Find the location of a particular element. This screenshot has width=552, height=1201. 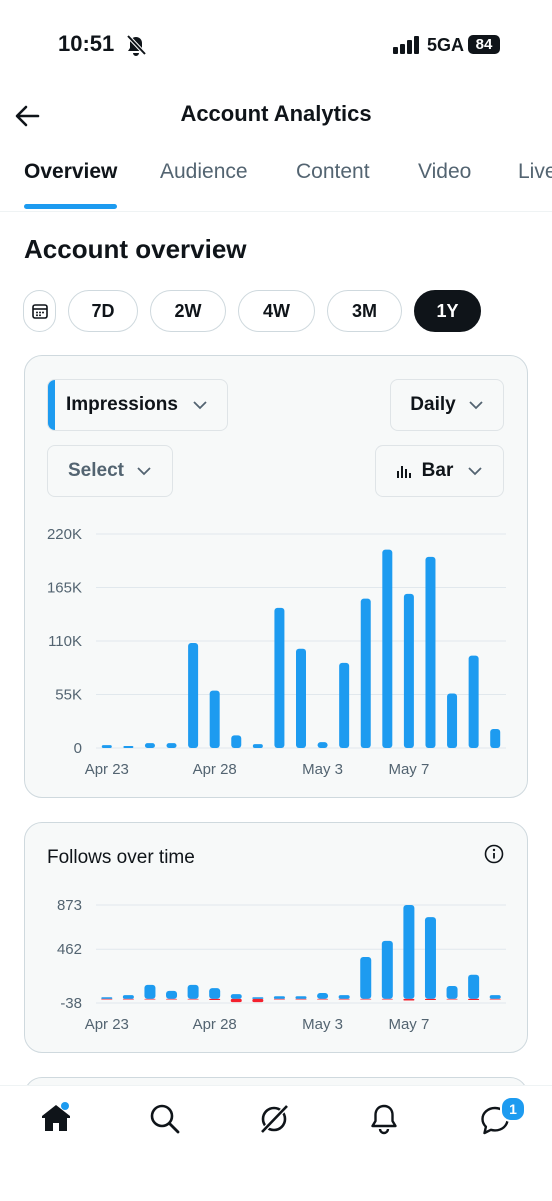

compare-dropdown: Select is located at coordinates (110, 471).